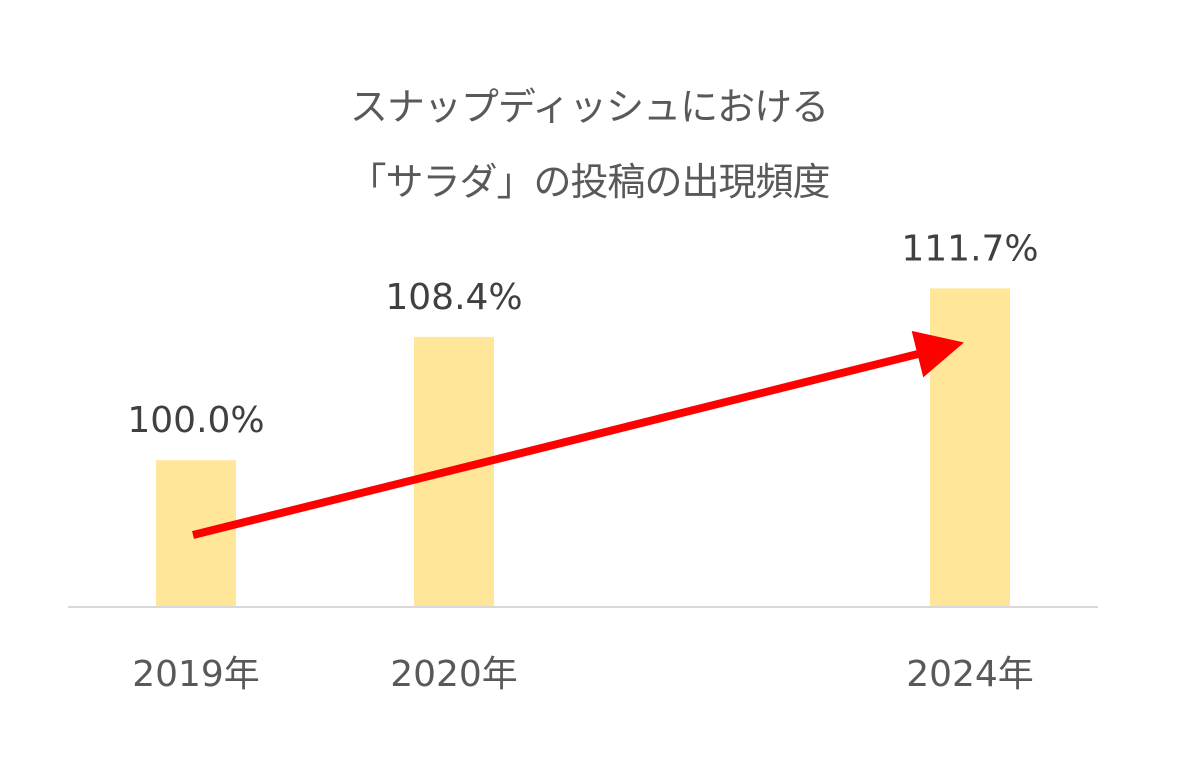  I want to click on chart-title-line-2: 「サラダ」の投稿の出現頻度, so click(589, 182).